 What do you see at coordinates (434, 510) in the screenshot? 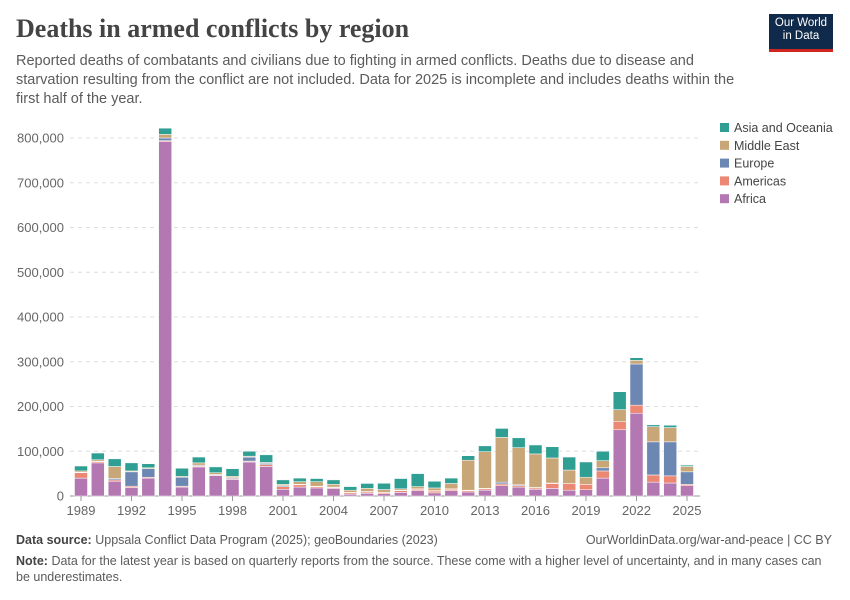
I see `x-tick-label: 2010` at bounding box center [434, 510].